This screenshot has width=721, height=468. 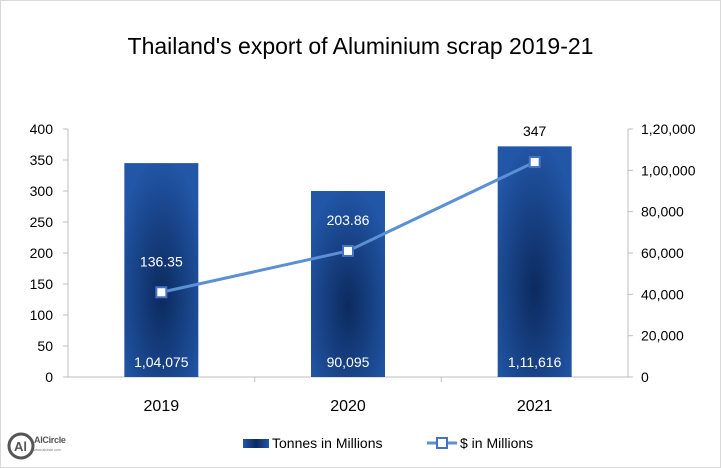 What do you see at coordinates (50, 440) in the screenshot?
I see `logo-wordmark: AlCircle` at bounding box center [50, 440].